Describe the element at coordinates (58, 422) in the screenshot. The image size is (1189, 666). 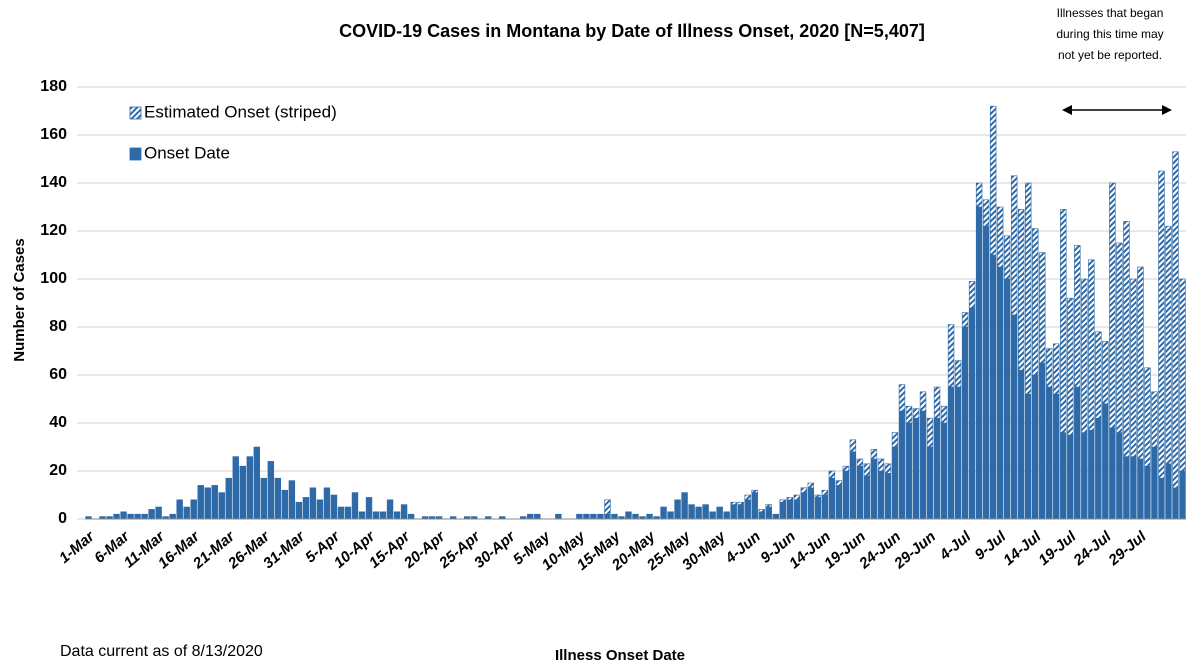
I see `y-tick-label: 40` at that location.